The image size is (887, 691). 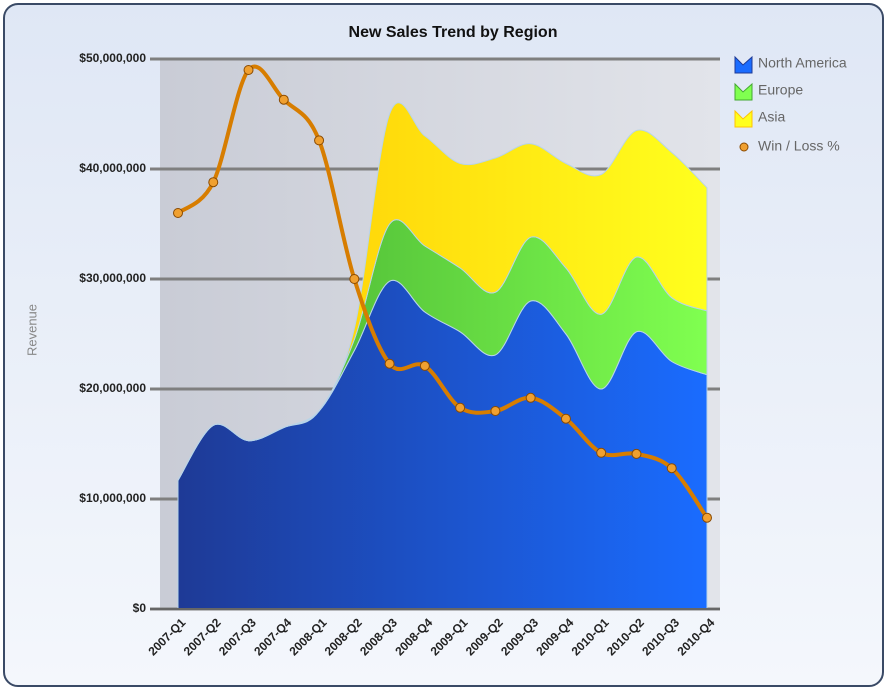 What do you see at coordinates (771, 117) in the screenshot?
I see `legend-label: Asia` at bounding box center [771, 117].